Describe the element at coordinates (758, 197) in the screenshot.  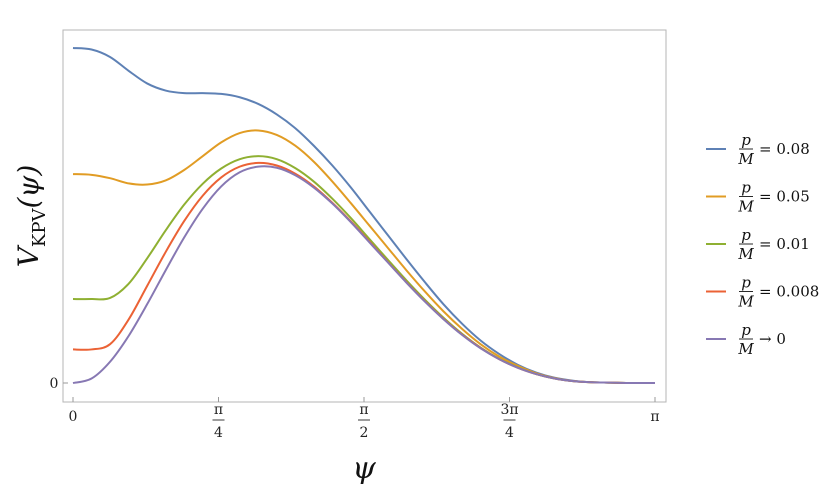
I see `legend-item-1: pM = 0.05` at that location.